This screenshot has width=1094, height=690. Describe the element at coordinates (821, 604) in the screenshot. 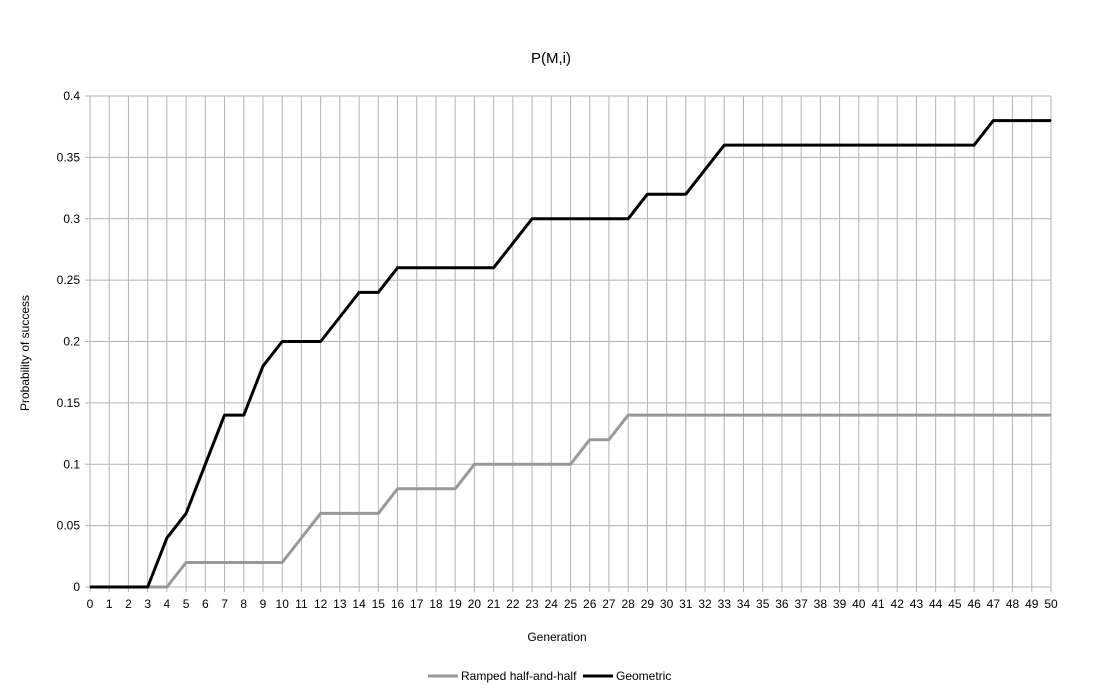

I see `x-tick-label: 38` at that location.